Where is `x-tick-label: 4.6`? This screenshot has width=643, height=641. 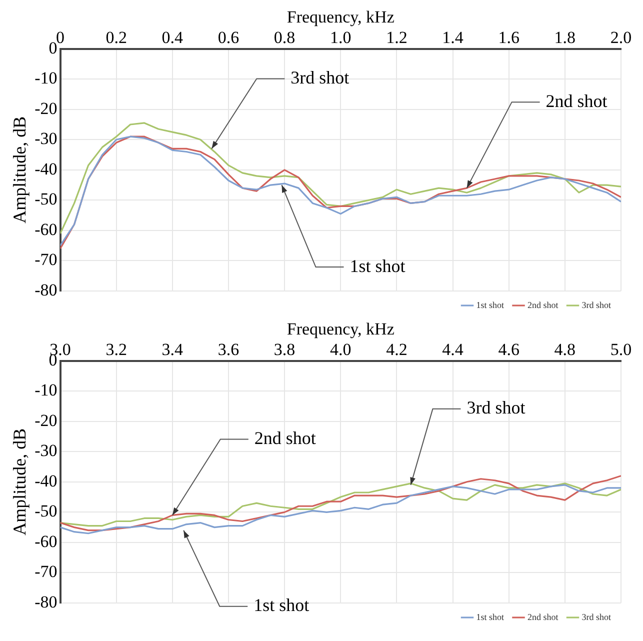 x-tick-label: 4.6 is located at coordinates (509, 350).